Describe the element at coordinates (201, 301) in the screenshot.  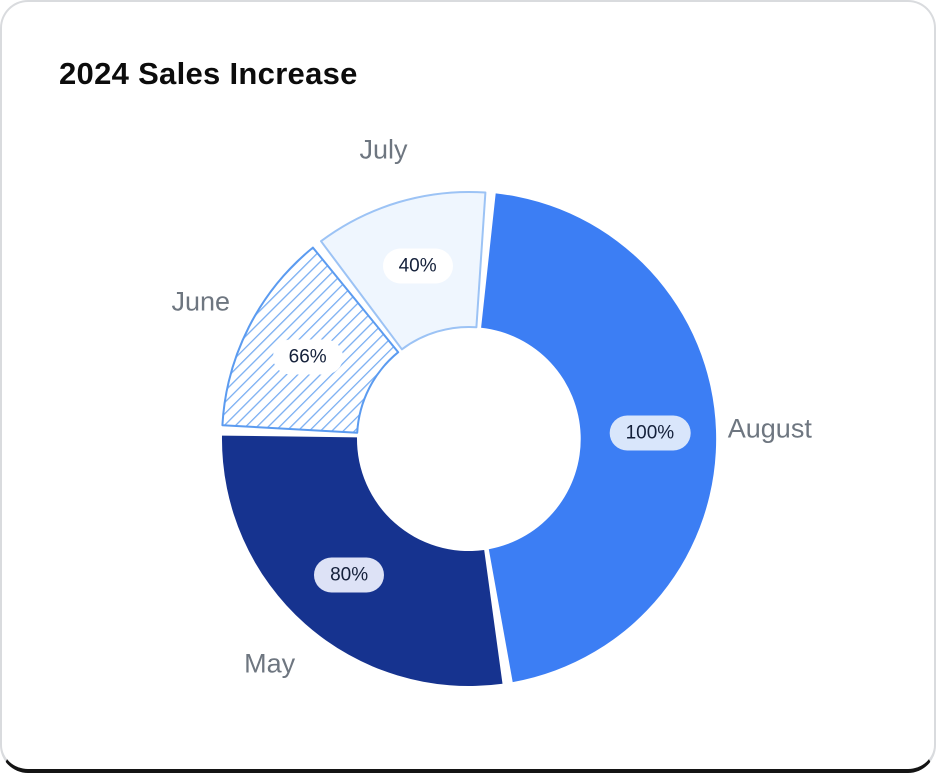
I see `label-june: June` at that location.